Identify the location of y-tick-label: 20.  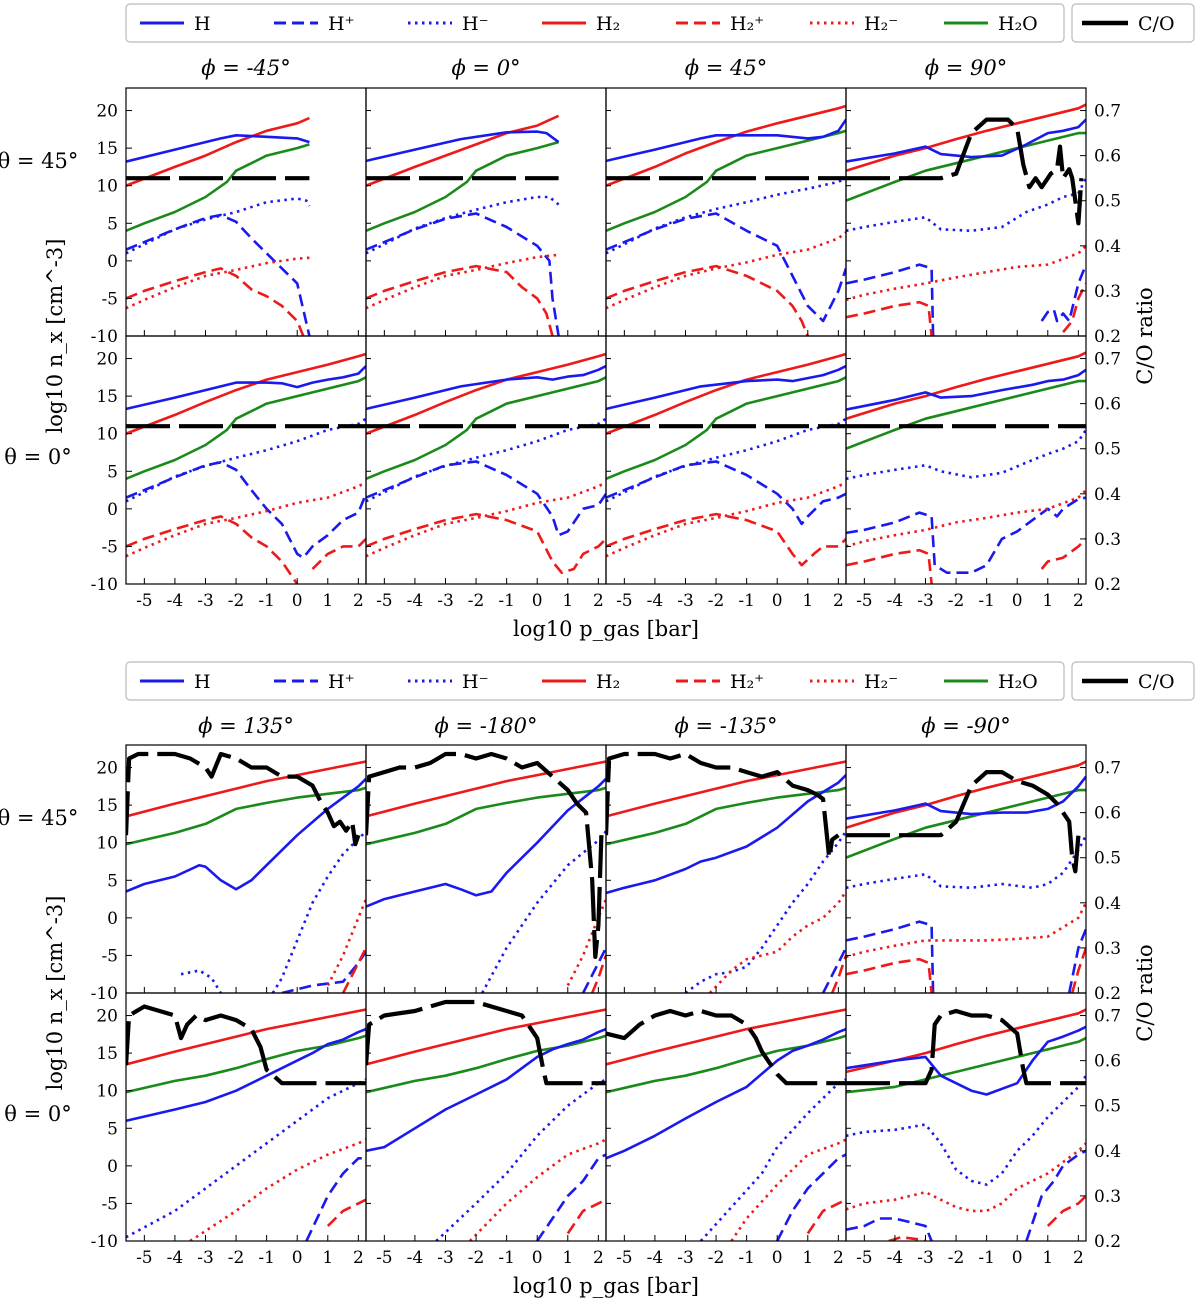
(107, 769).